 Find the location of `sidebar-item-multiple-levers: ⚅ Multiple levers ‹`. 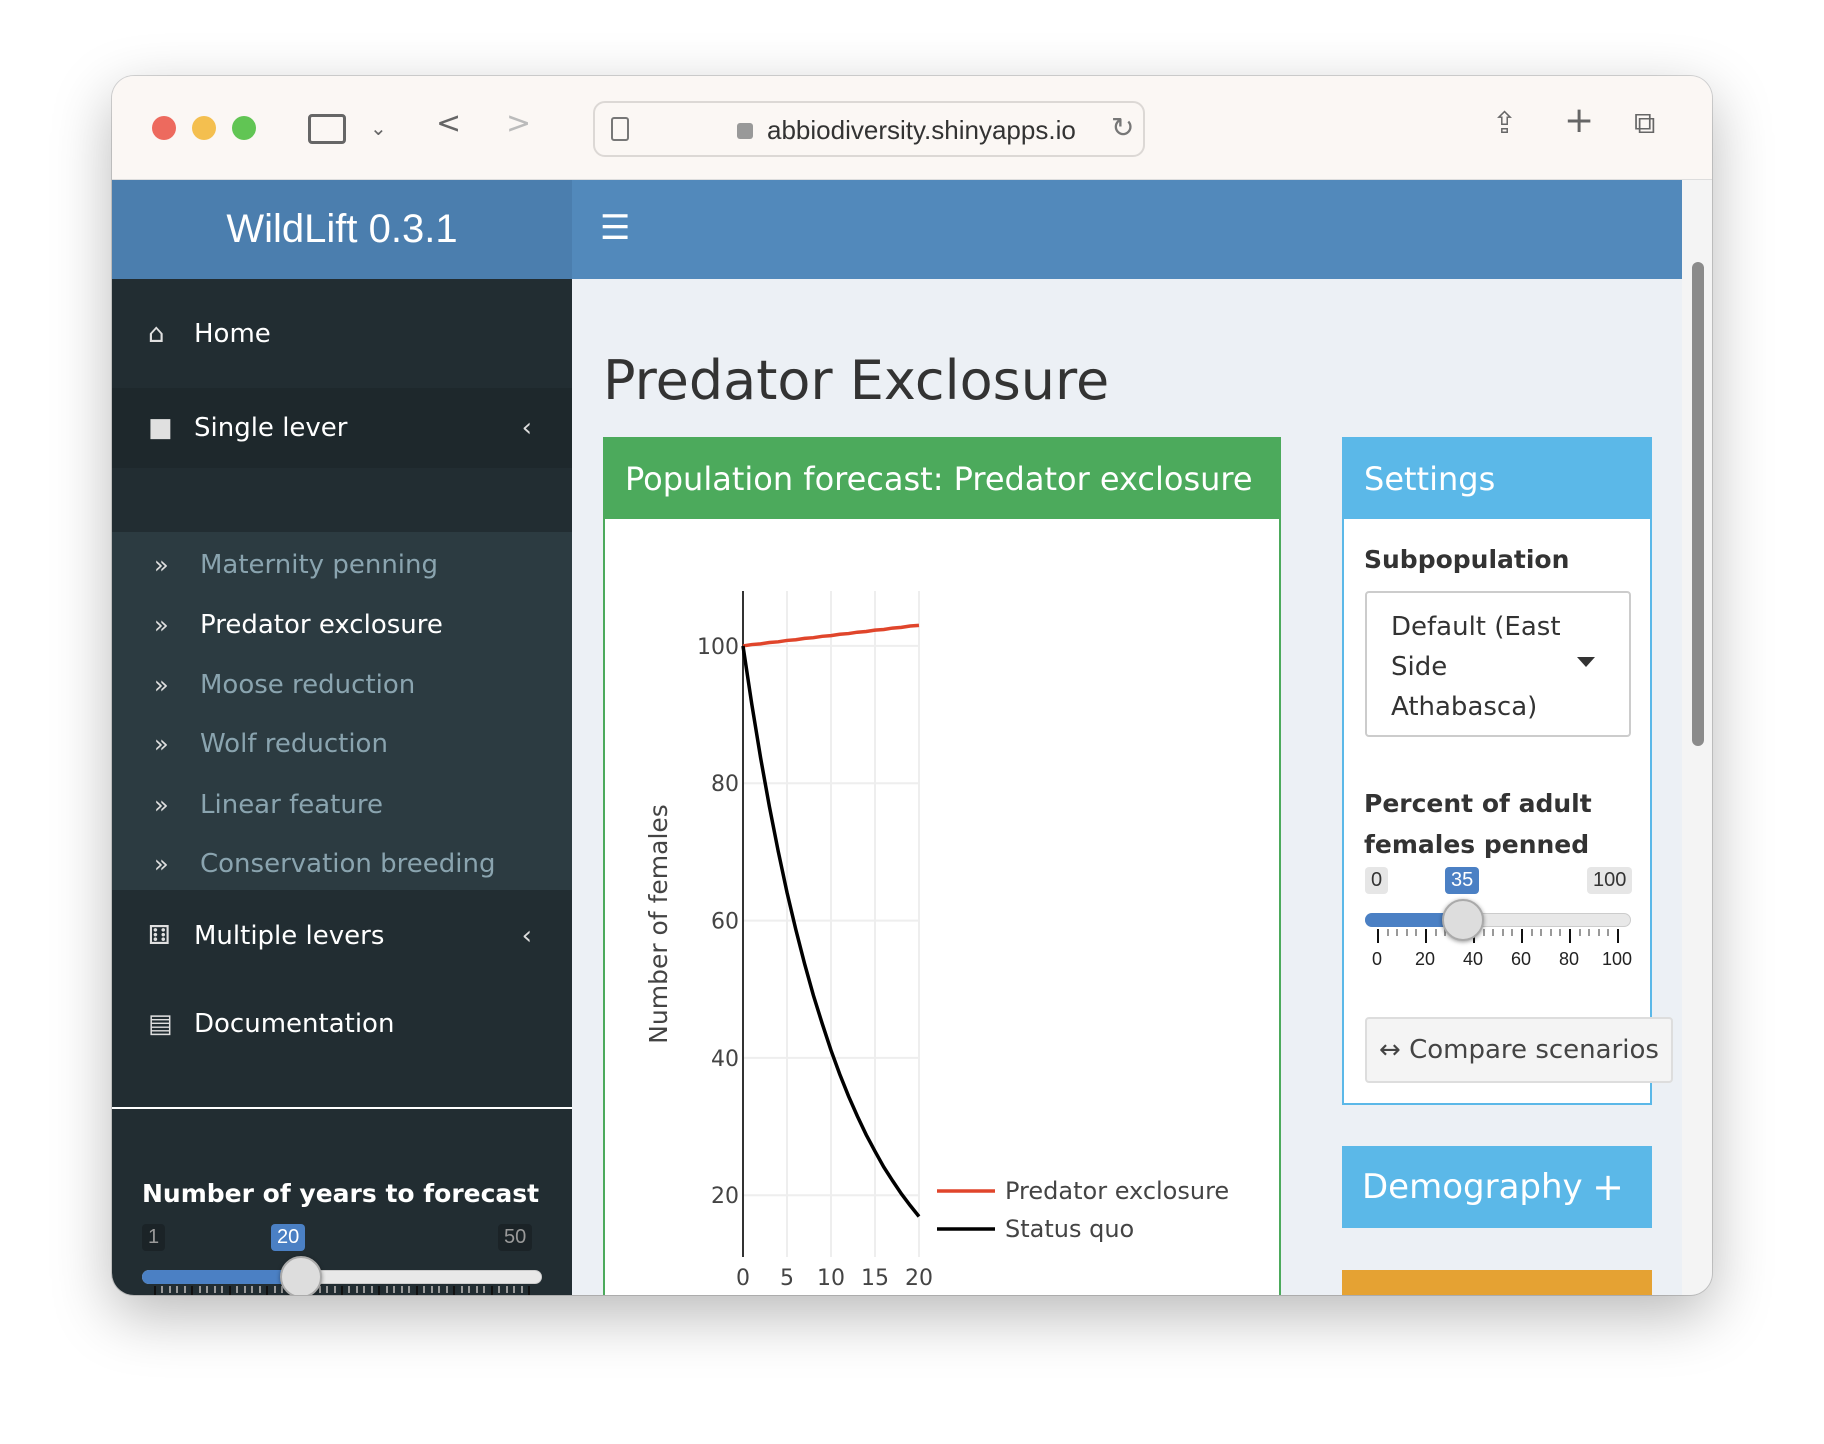

sidebar-item-multiple-levers: ⚅ Multiple levers ‹ is located at coordinates (342, 936).